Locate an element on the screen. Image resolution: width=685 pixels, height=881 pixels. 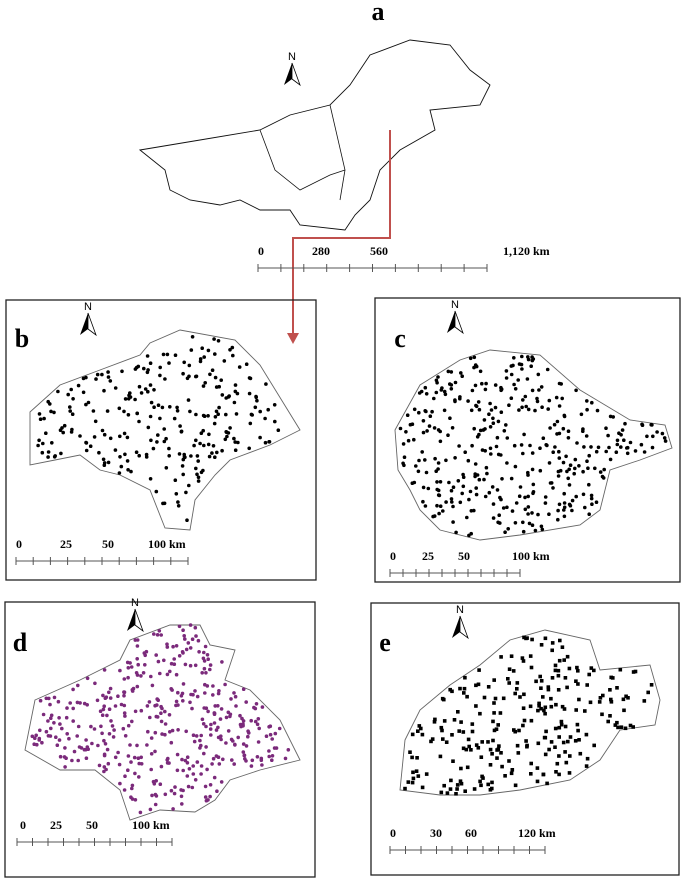
north-arrow is located at coordinates (451, 322).